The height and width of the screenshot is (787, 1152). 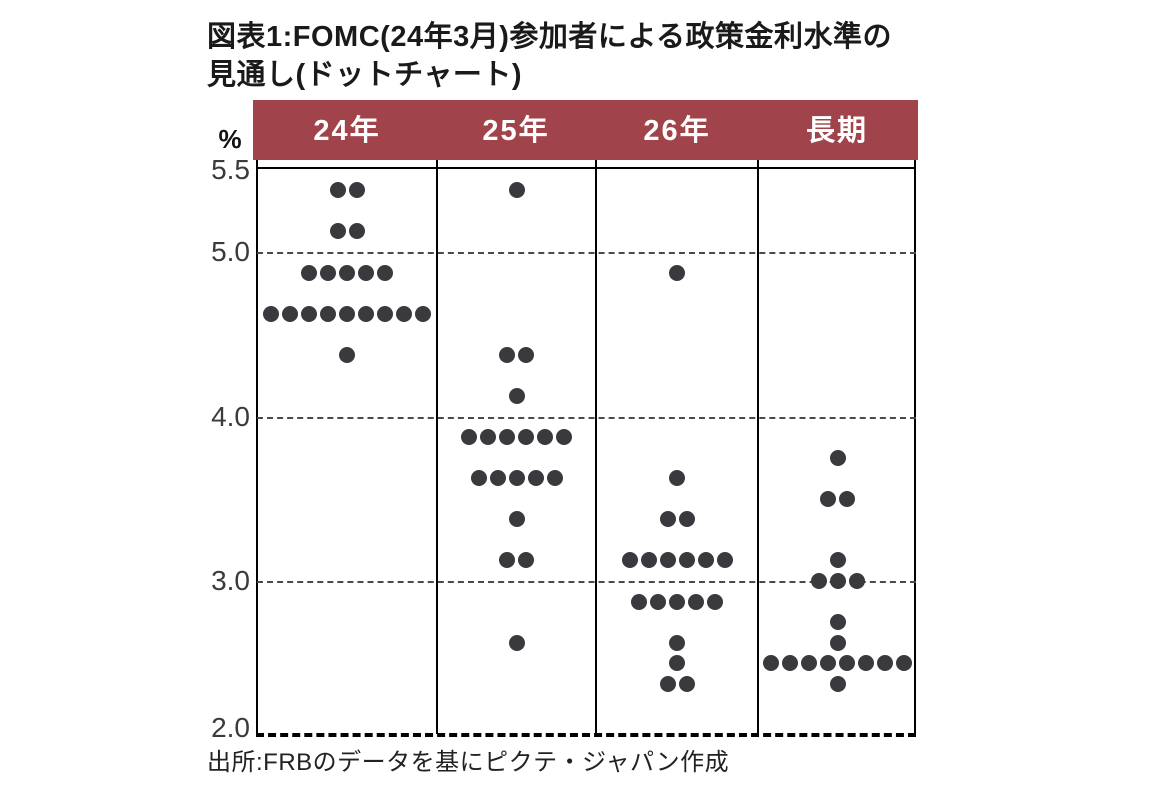 What do you see at coordinates (586, 168) in the screenshot?
I see `plot-top-border` at bounding box center [586, 168].